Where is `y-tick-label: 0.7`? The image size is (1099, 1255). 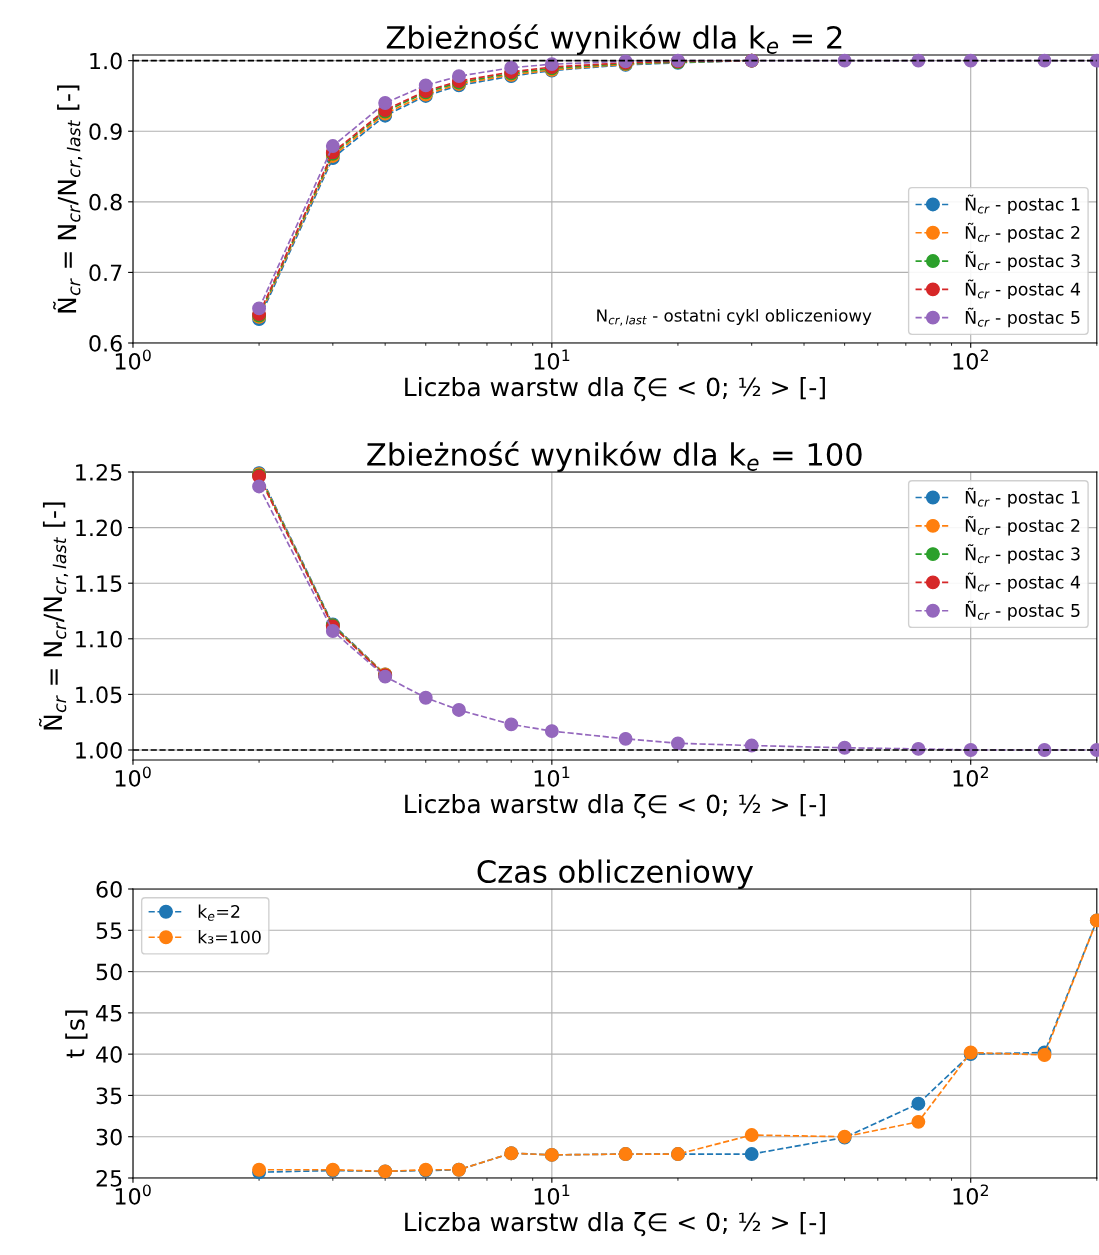
y-tick-label: 0.7 is located at coordinates (105, 273).